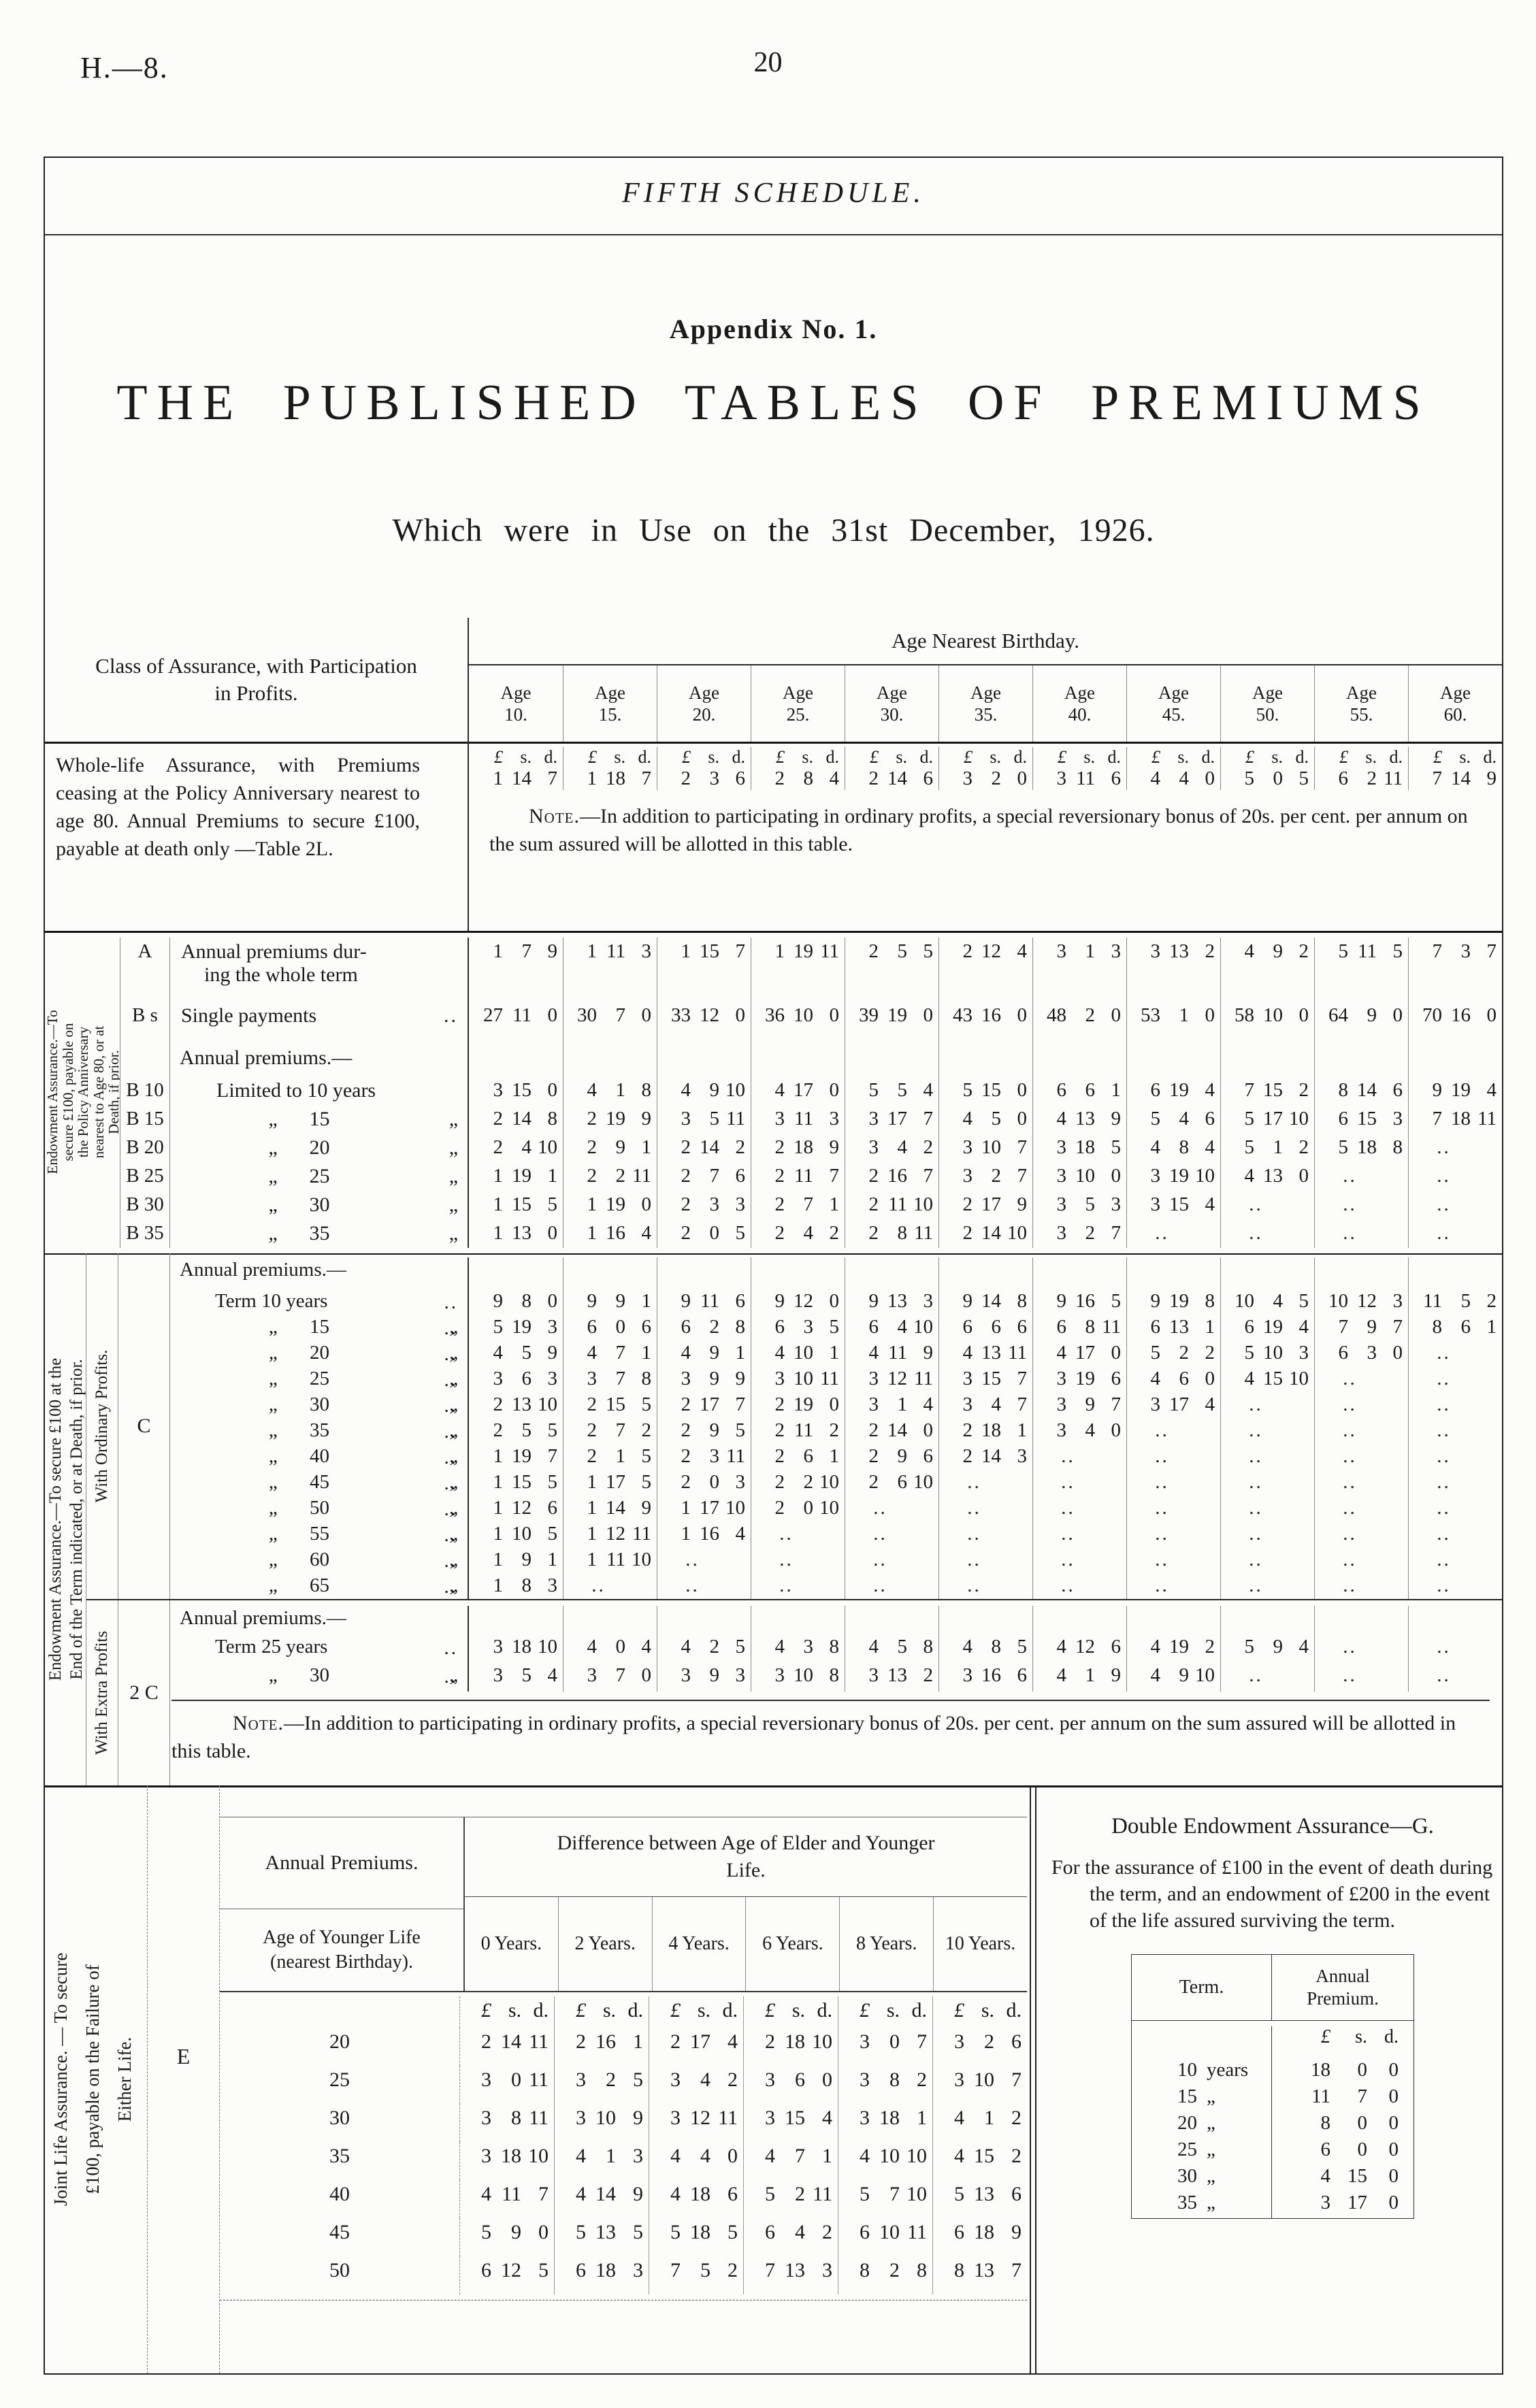 The image size is (1536, 2408). Describe the element at coordinates (522, 1233) in the screenshot. I see `amount-part: 13` at that location.